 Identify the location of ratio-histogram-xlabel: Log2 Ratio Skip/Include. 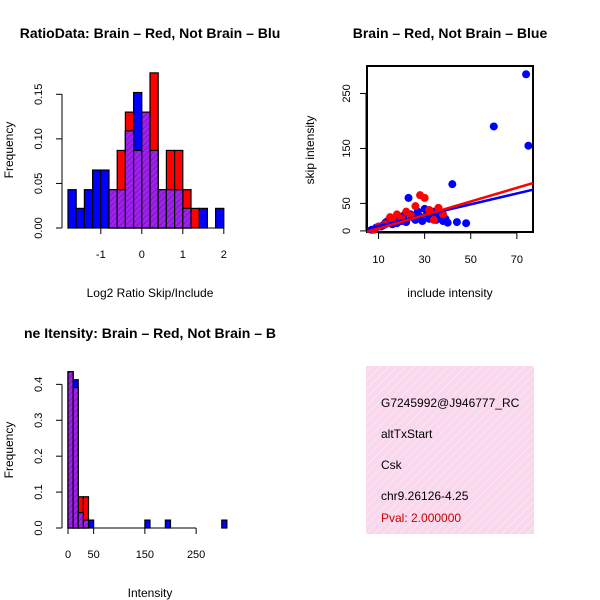
(150, 293).